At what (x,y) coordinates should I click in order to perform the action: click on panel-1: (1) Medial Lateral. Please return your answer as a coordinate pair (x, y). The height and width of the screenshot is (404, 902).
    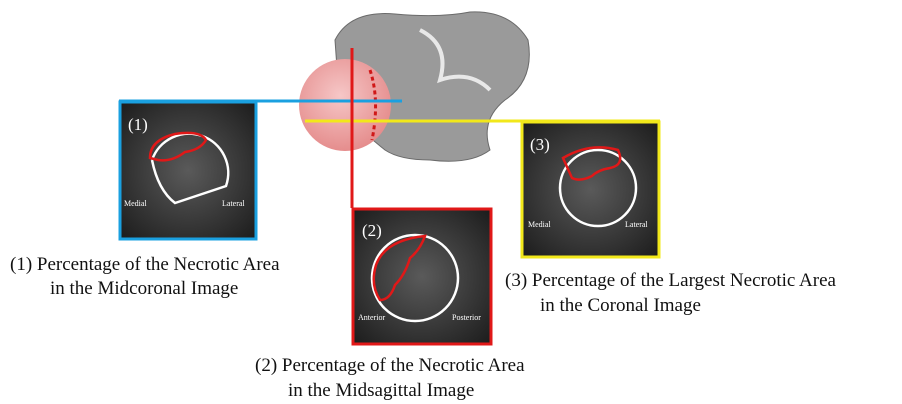
    Looking at the image, I should click on (188, 170).